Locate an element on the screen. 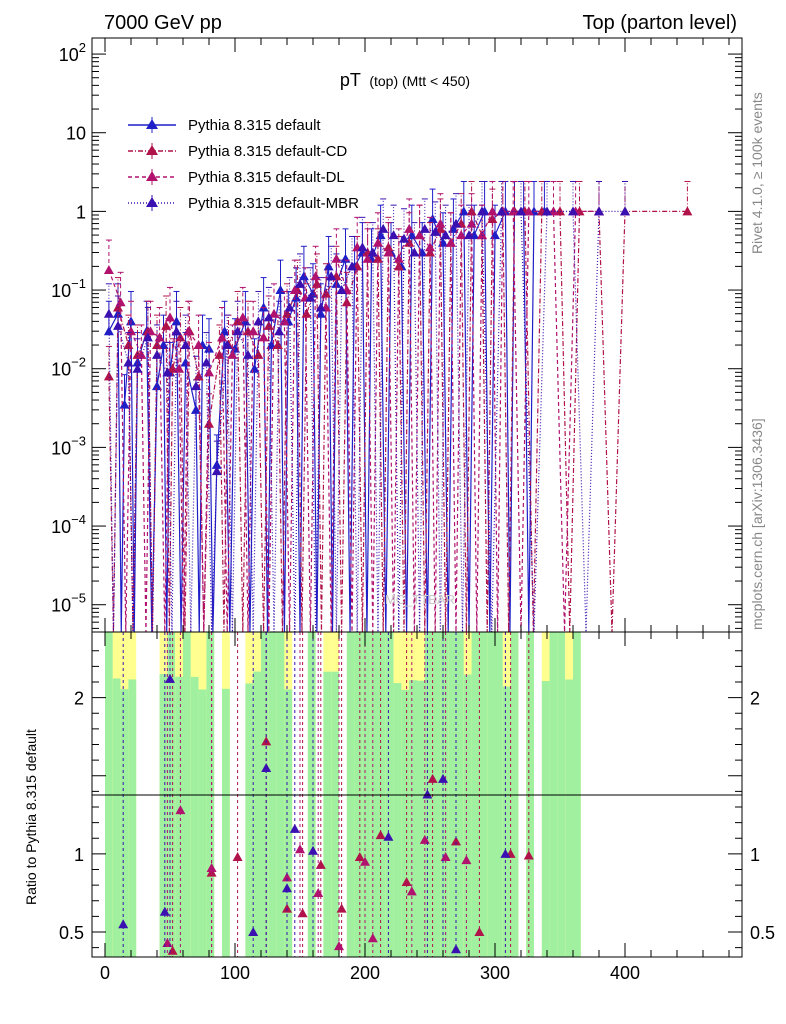  ratio-tick-label-right: 2 is located at coordinates (755, 699).